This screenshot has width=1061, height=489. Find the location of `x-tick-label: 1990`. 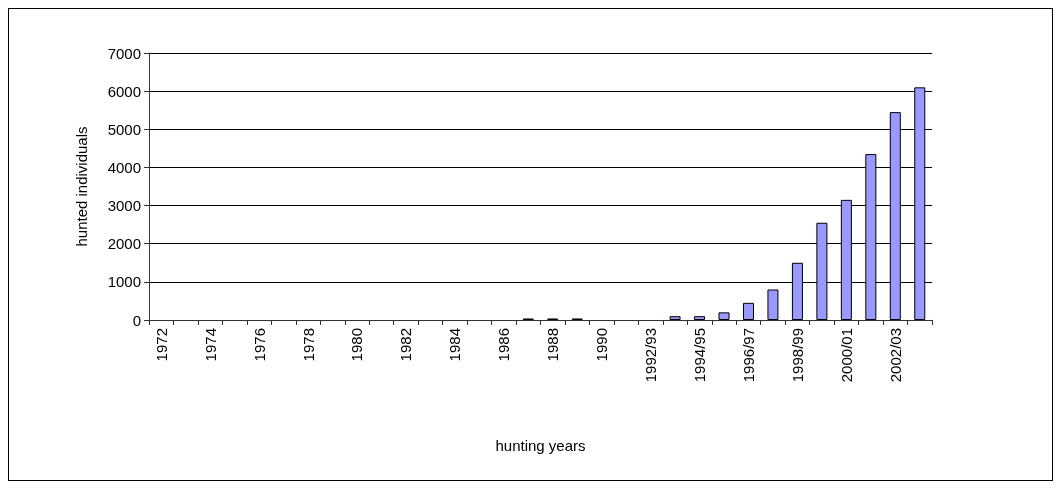

x-tick-label: 1990 is located at coordinates (602, 345).